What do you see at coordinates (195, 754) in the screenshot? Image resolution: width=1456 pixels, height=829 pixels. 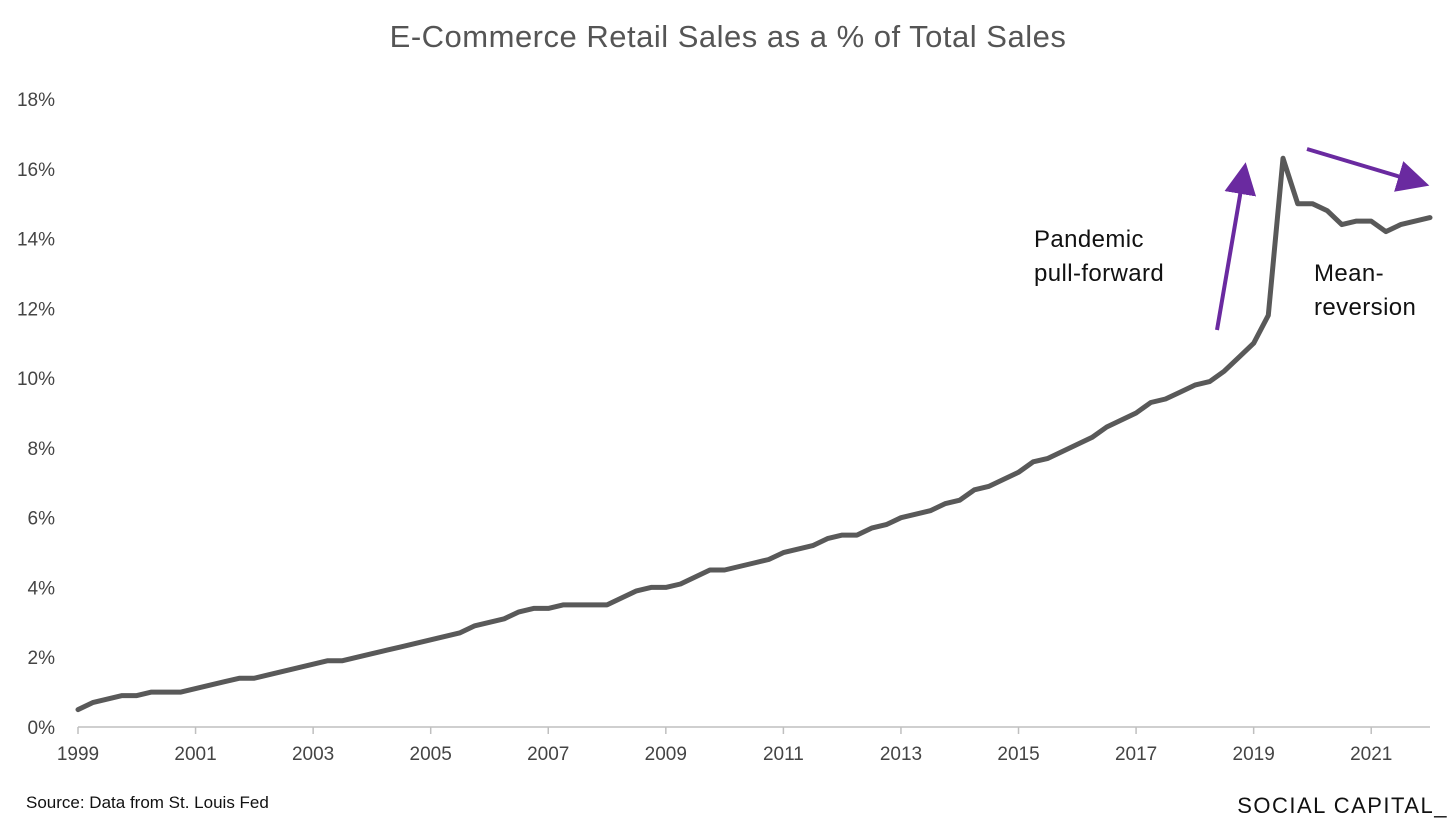 I see `x-tick-label: 2001` at bounding box center [195, 754].